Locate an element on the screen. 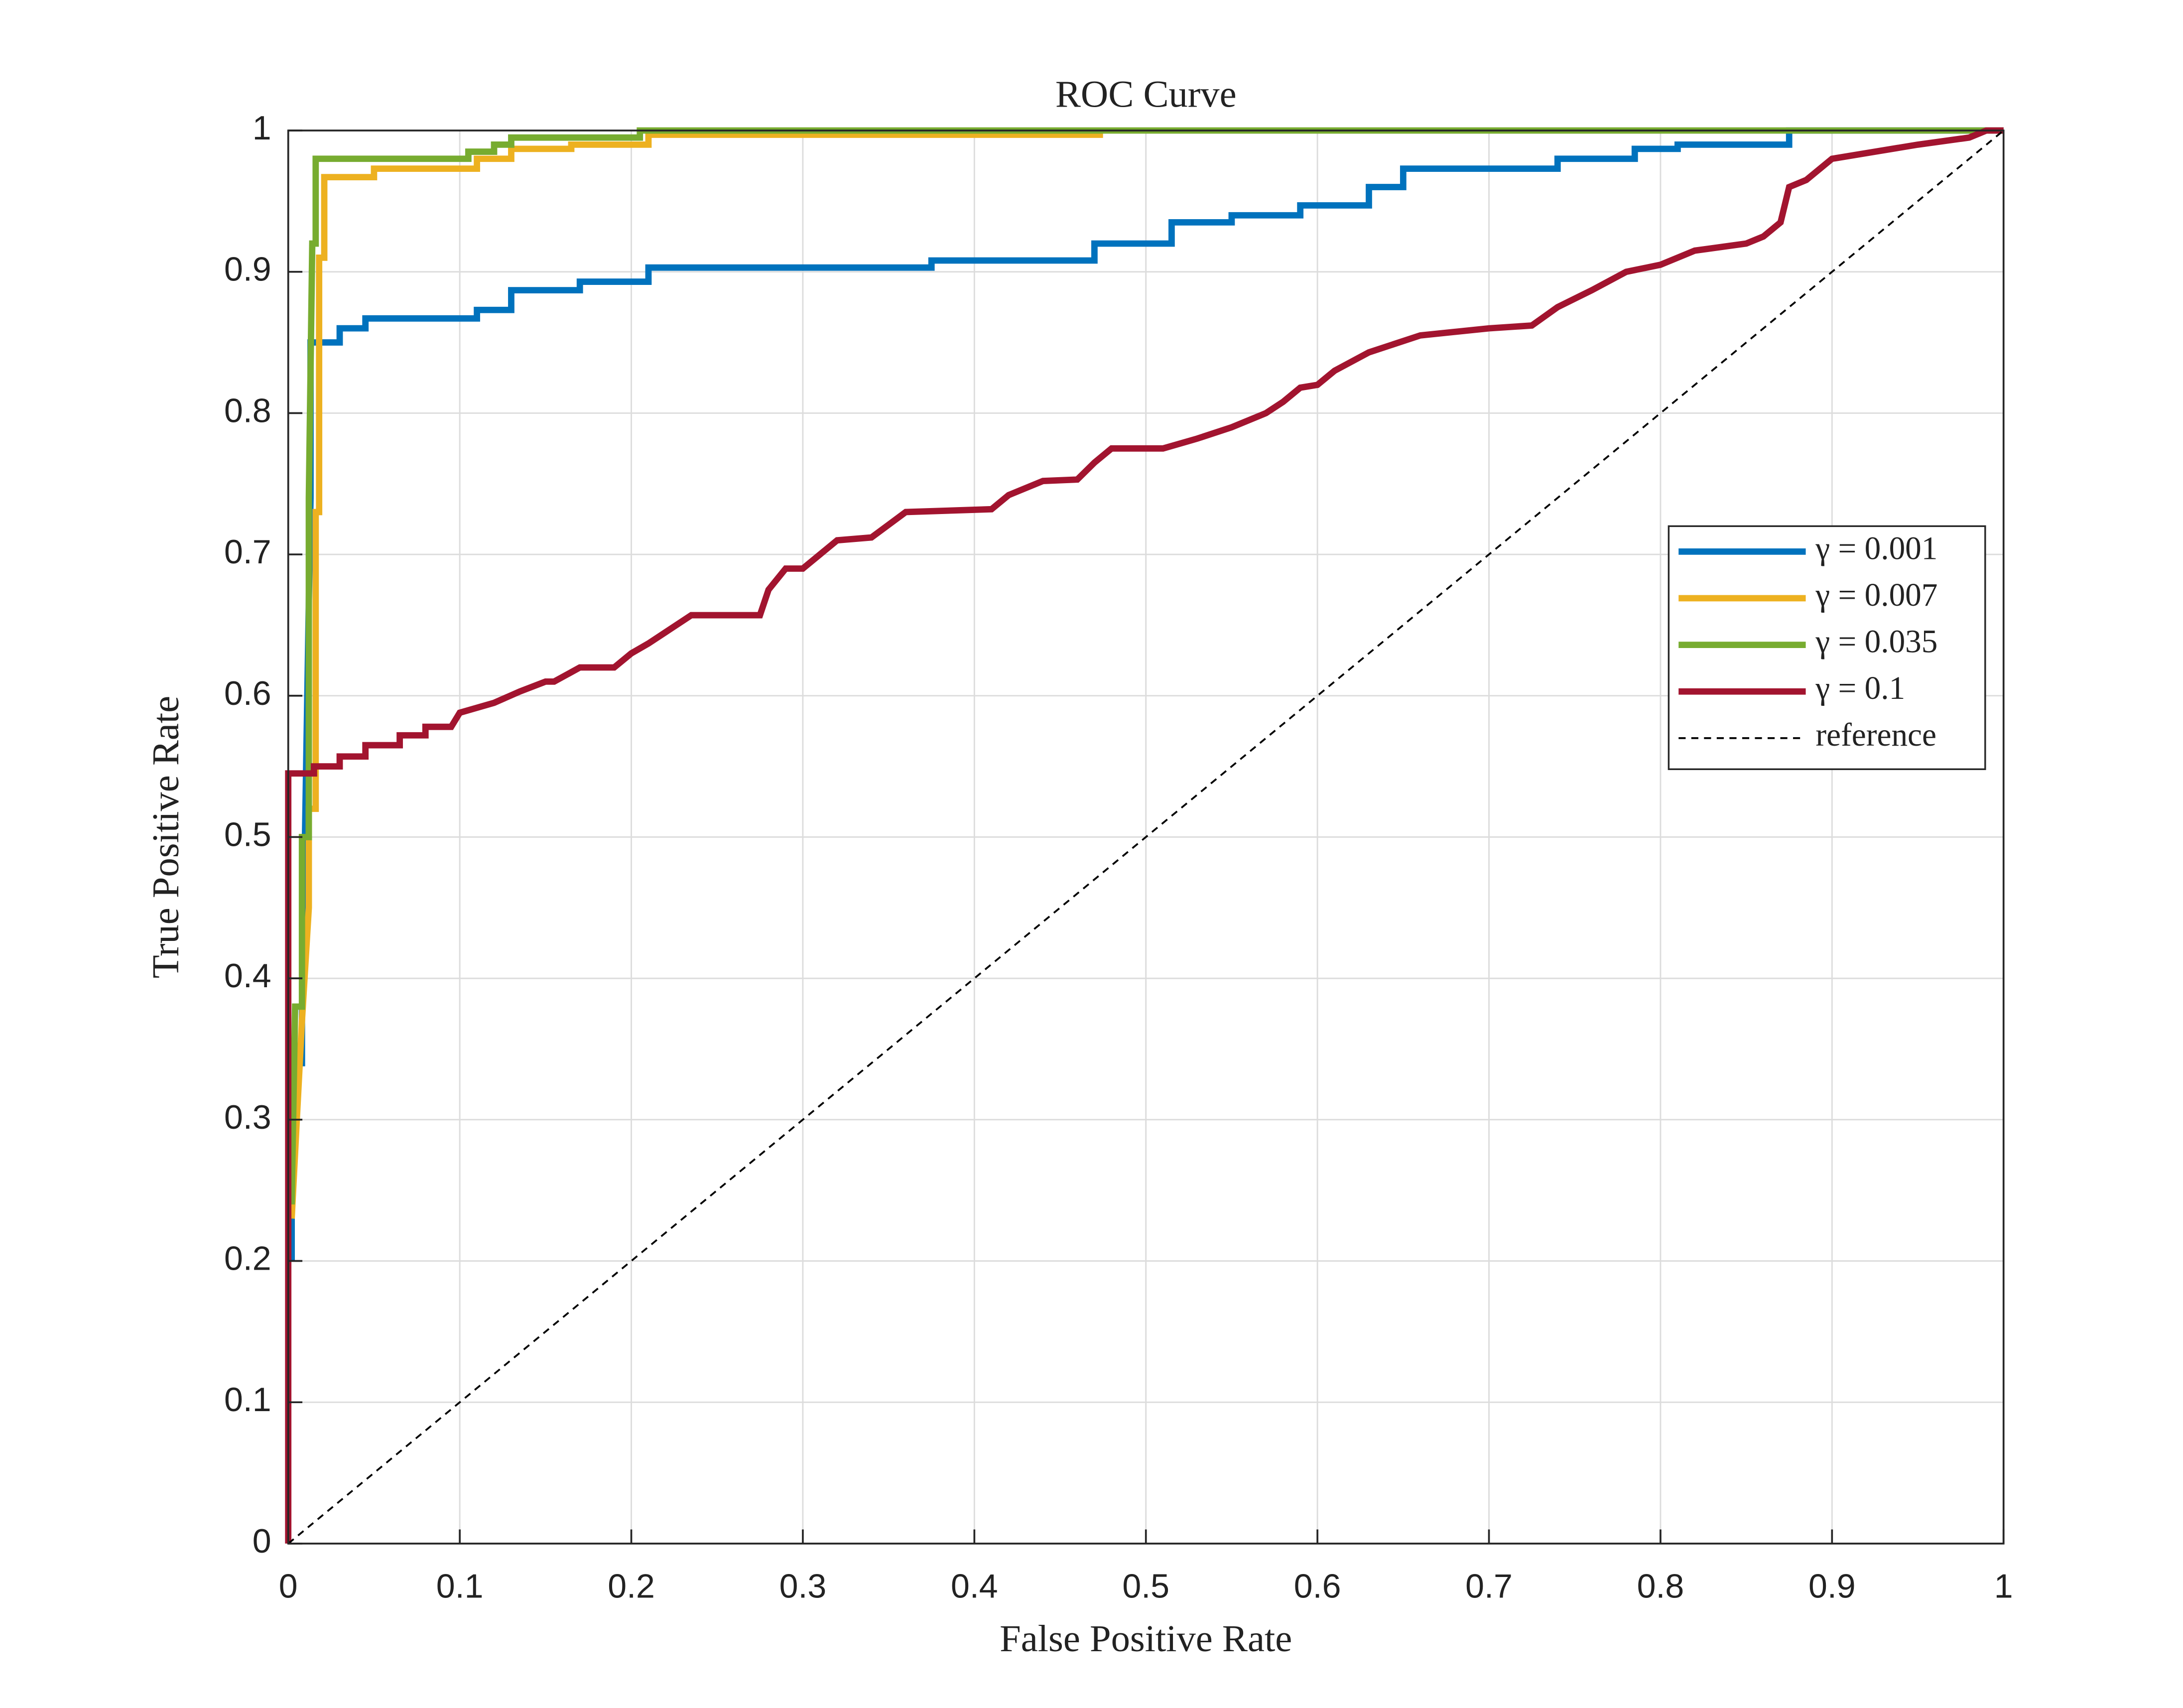 This screenshot has height=1708, width=2183. x-tick-label: 0.3 is located at coordinates (803, 1586).